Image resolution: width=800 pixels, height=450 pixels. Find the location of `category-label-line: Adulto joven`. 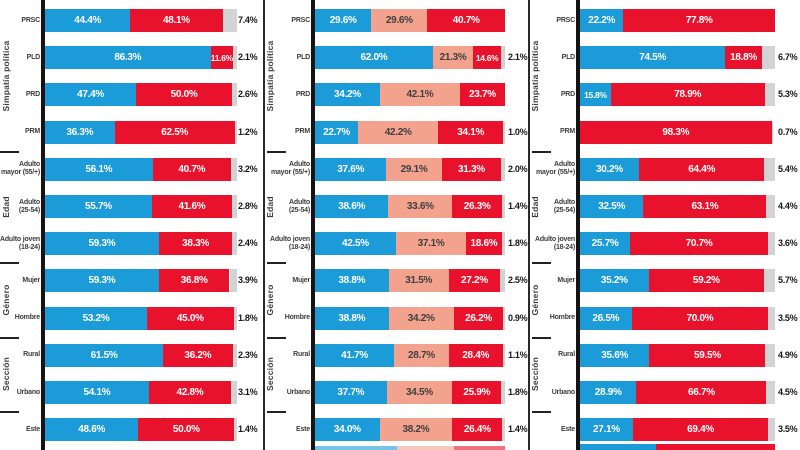

category-label-line: Adulto joven is located at coordinates (290, 239).